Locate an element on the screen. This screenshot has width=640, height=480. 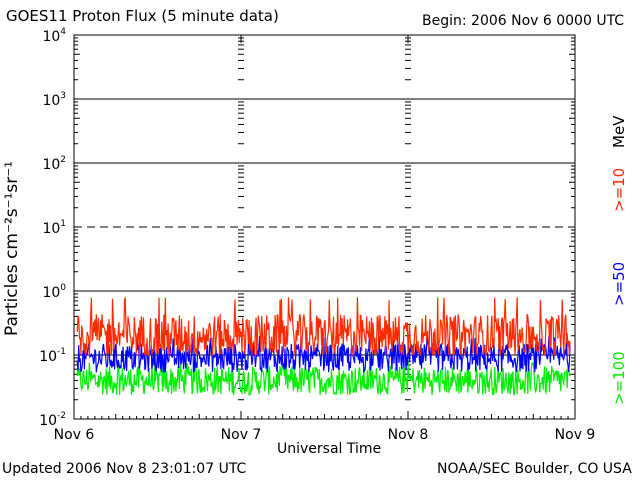
begin-label: Begin: 2006 Nov 6 0000 UTC is located at coordinates (523, 21).